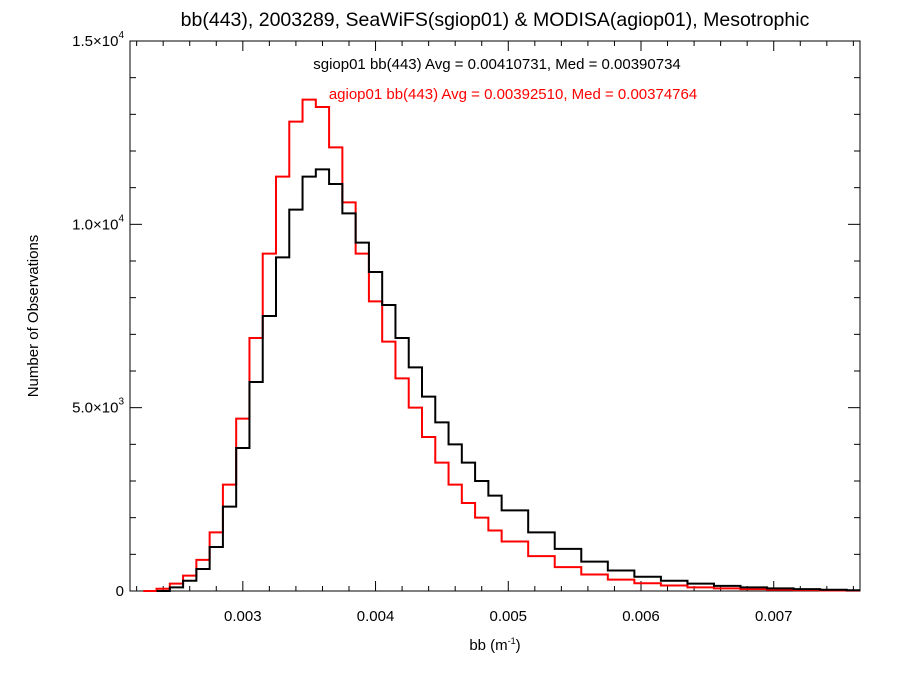 The width and height of the screenshot is (900, 675). I want to click on x-tick-label: 0.003, so click(243, 616).